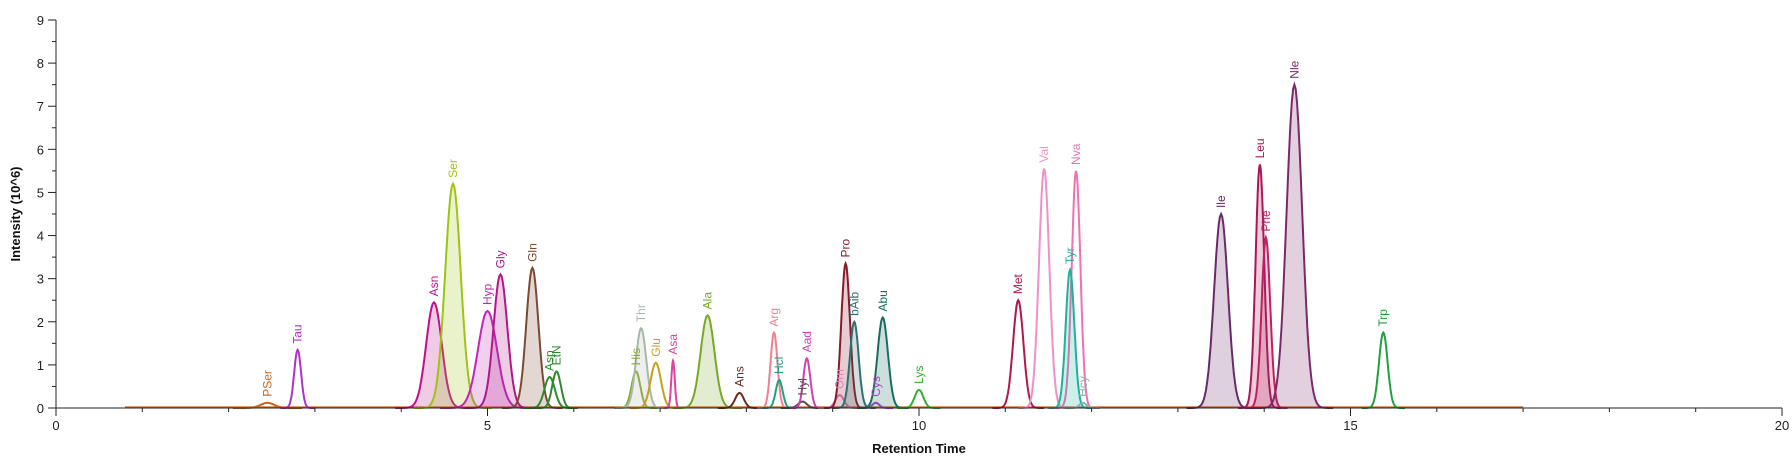 The image size is (1792, 471). Describe the element at coordinates (807, 341) in the screenshot. I see `peak-label-aad: Aad` at that location.